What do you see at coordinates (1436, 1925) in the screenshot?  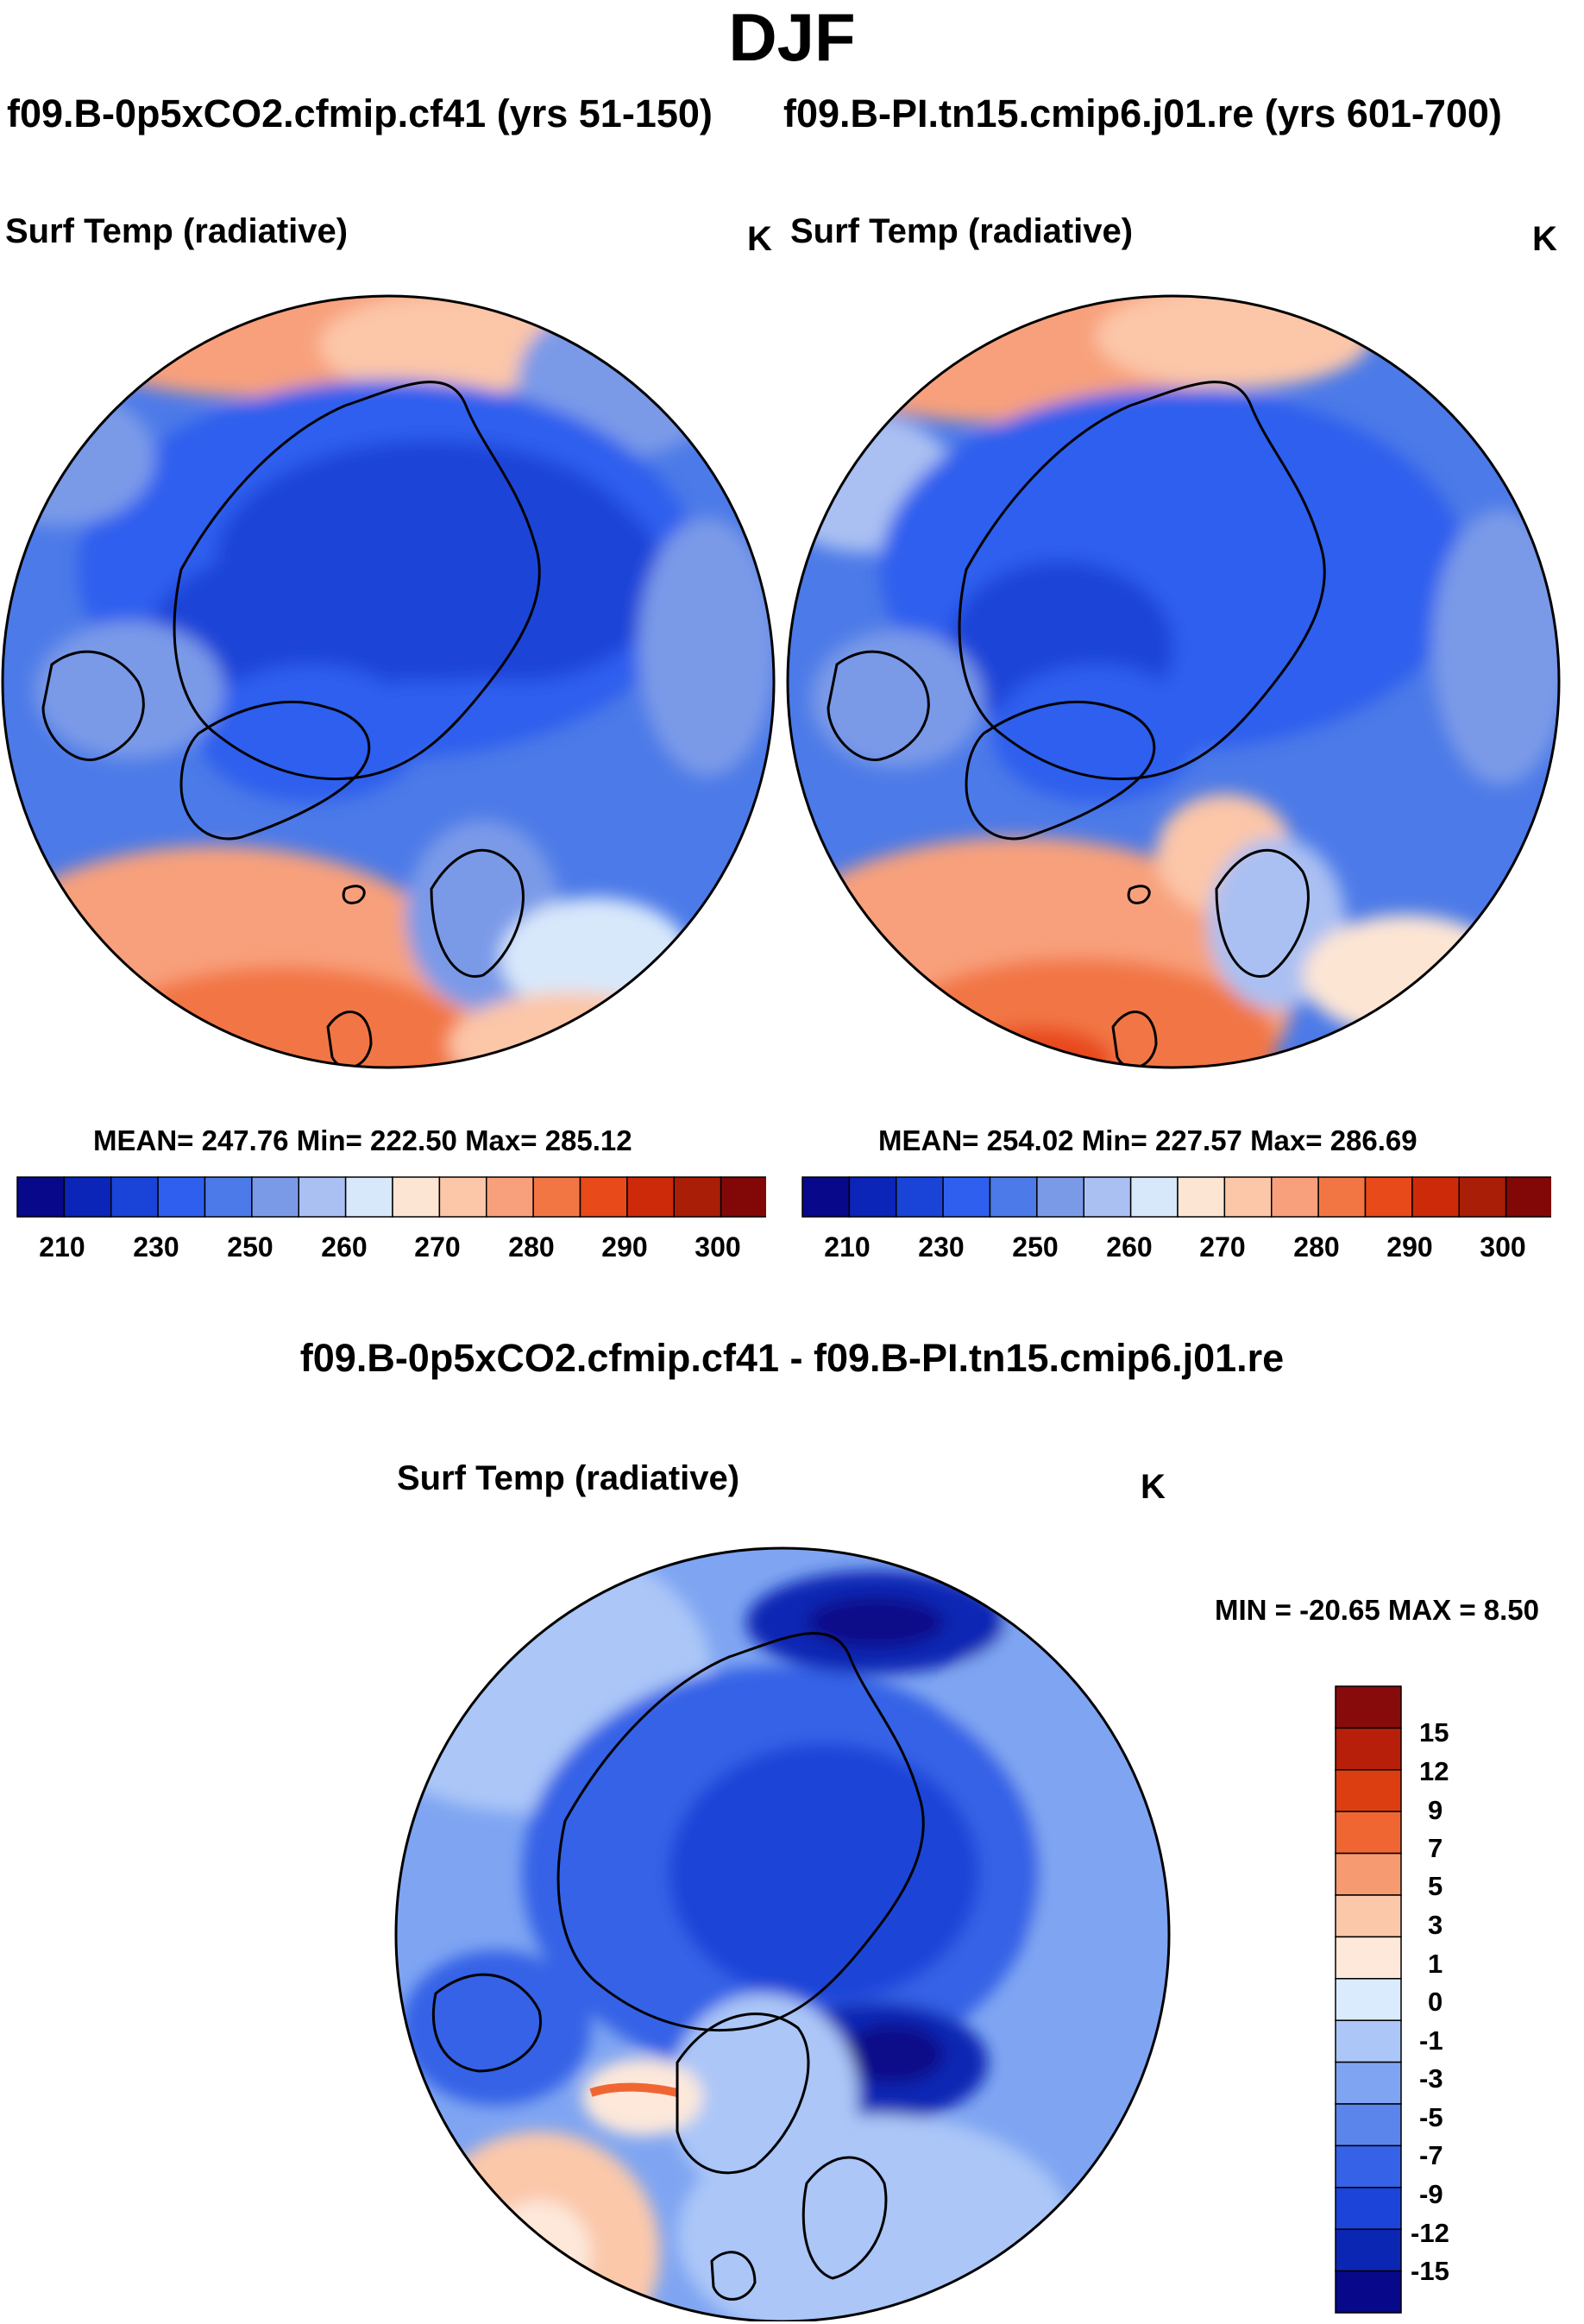 I see `diff-colorbar-tick: 3` at bounding box center [1436, 1925].